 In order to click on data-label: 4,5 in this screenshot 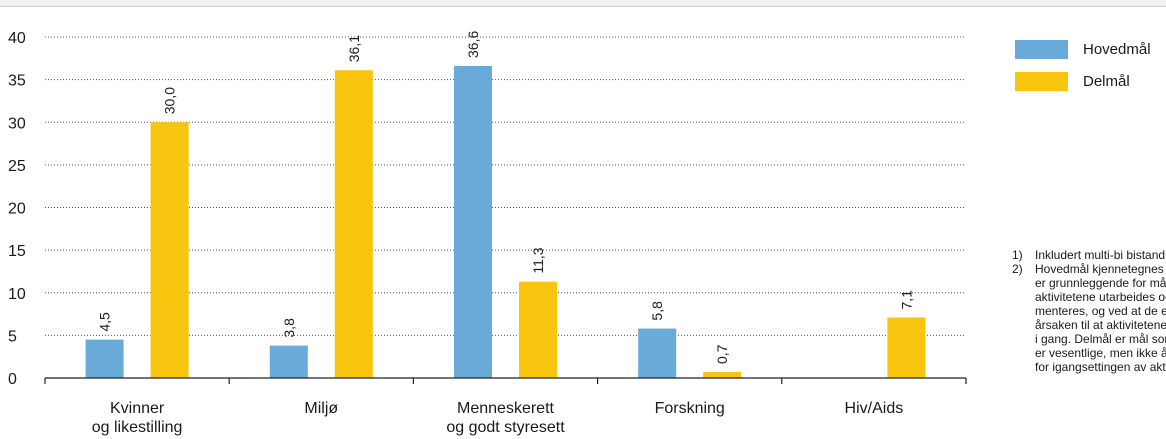, I will do `click(105, 322)`.